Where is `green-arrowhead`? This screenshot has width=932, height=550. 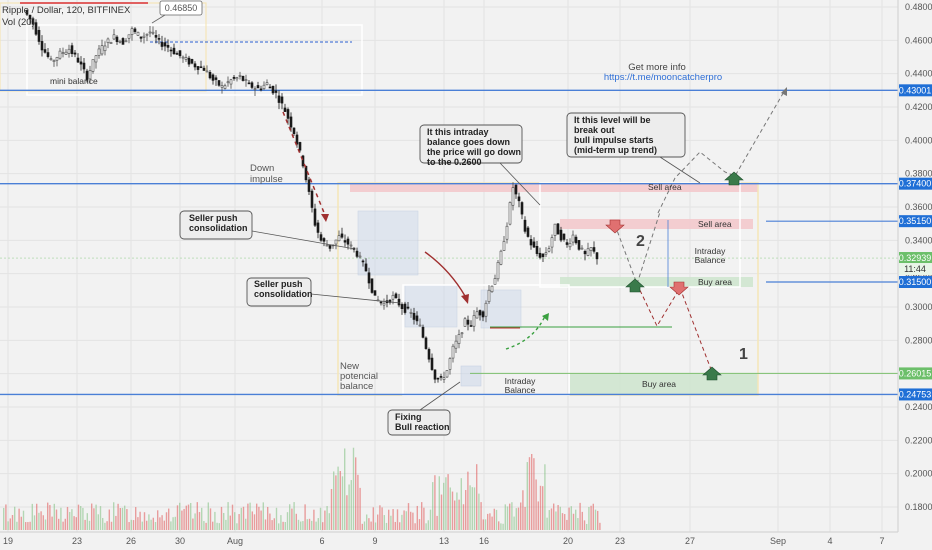 green-arrowhead is located at coordinates (545, 317).